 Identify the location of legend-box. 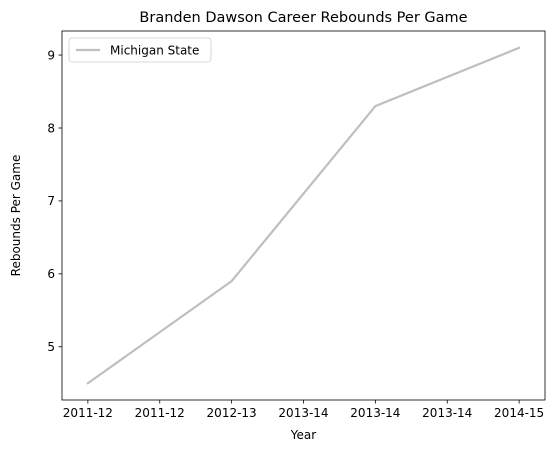
(140, 50).